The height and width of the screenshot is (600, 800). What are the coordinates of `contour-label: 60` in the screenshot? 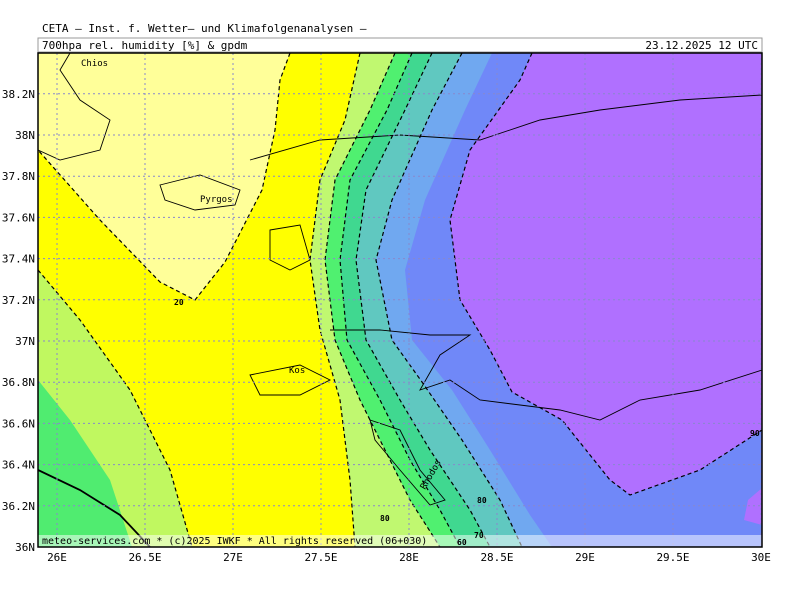 It's located at (462, 542).